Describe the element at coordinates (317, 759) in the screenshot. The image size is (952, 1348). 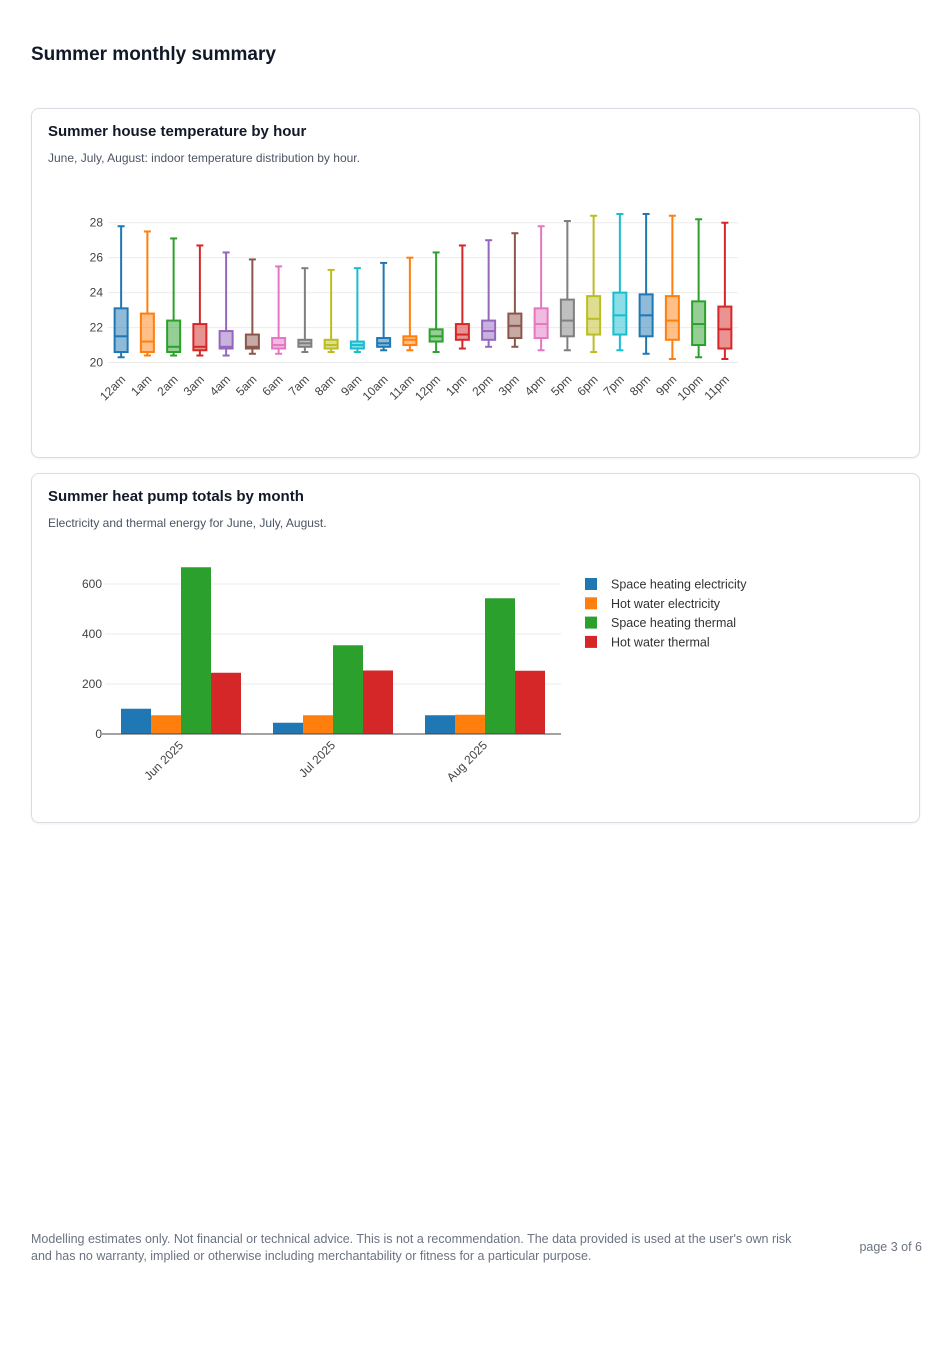
I see `x-tick-label: Jul 2025` at that location.